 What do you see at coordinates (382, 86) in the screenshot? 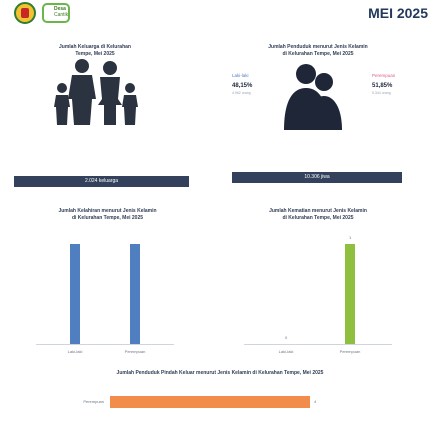
I see `female-percentage: 51,85%` at bounding box center [382, 86].